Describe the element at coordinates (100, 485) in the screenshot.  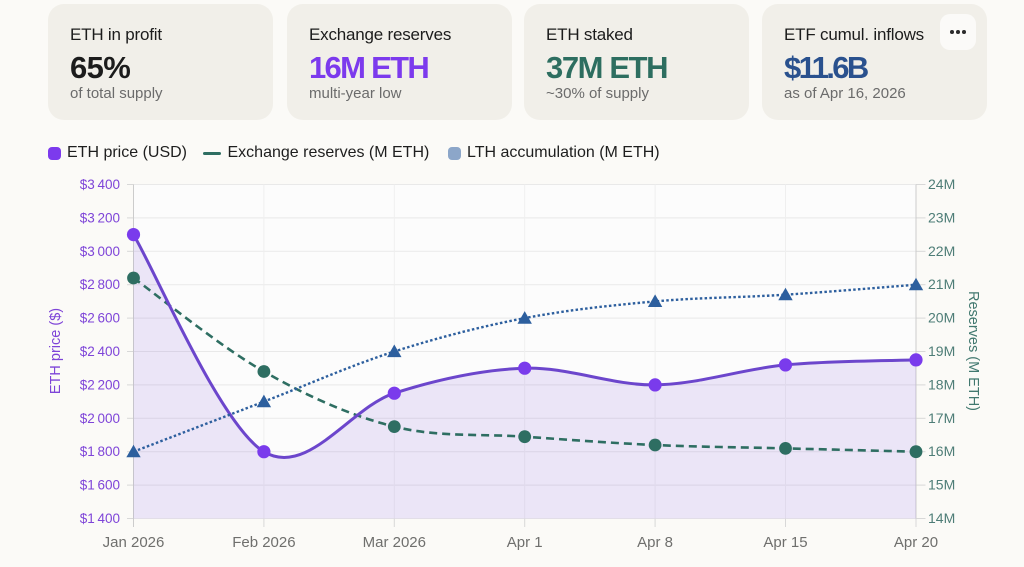
I see `svg-text: $1 600` at that location.